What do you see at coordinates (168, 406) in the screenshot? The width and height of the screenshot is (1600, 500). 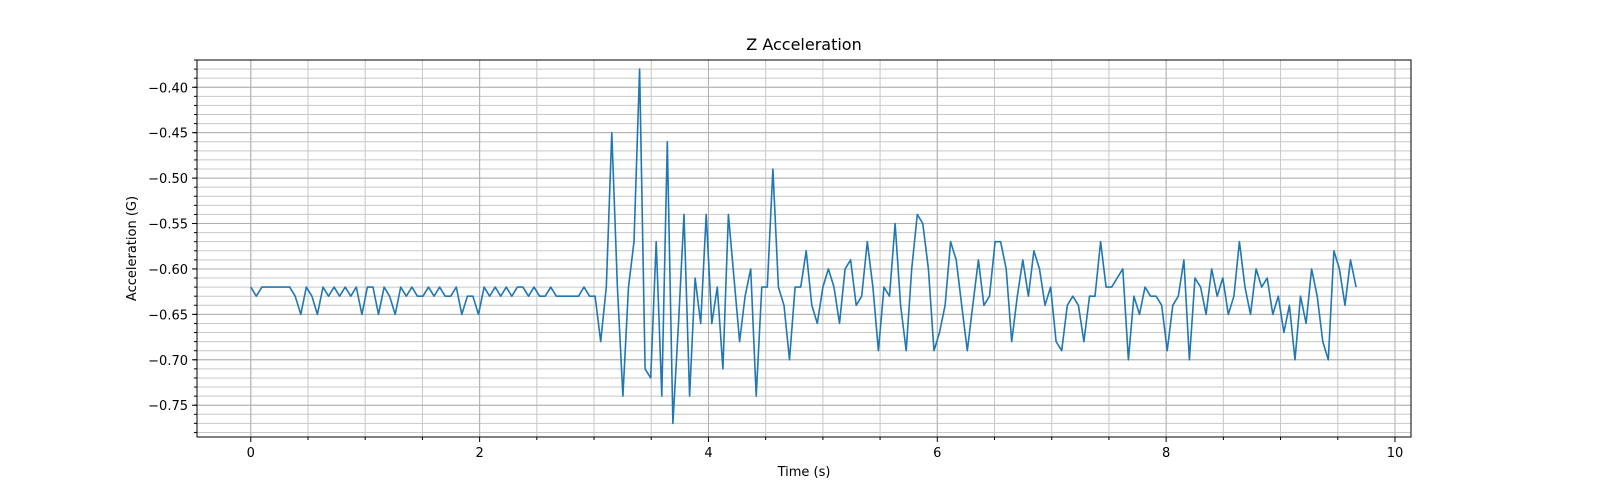 I see `y-tick-label: −0.75` at bounding box center [168, 406].